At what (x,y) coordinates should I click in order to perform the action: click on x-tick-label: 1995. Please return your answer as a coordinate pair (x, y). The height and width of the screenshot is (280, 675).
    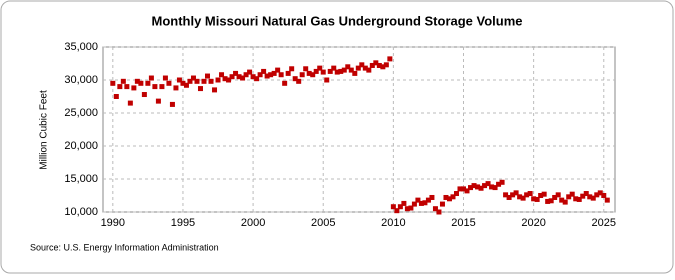
    Looking at the image, I should click on (183, 223).